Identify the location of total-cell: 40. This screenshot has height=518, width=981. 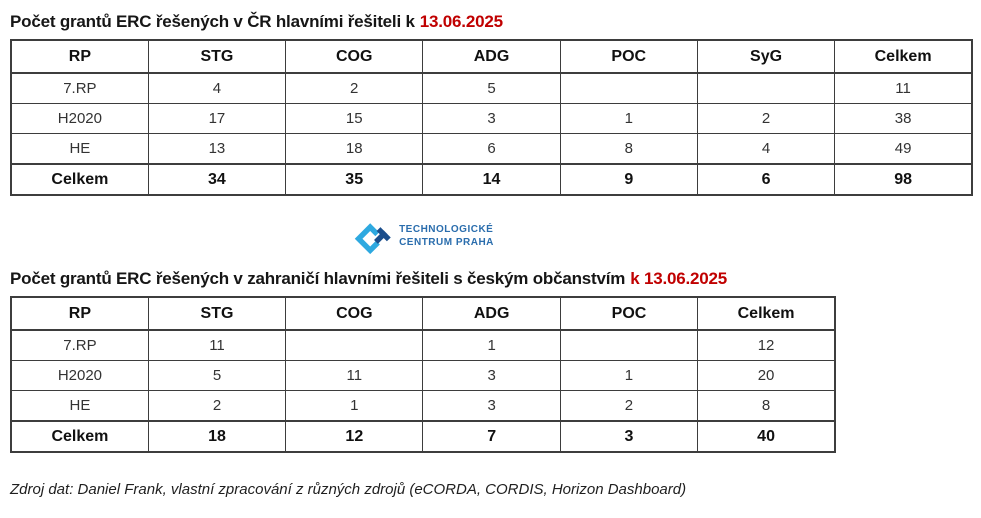
(766, 436).